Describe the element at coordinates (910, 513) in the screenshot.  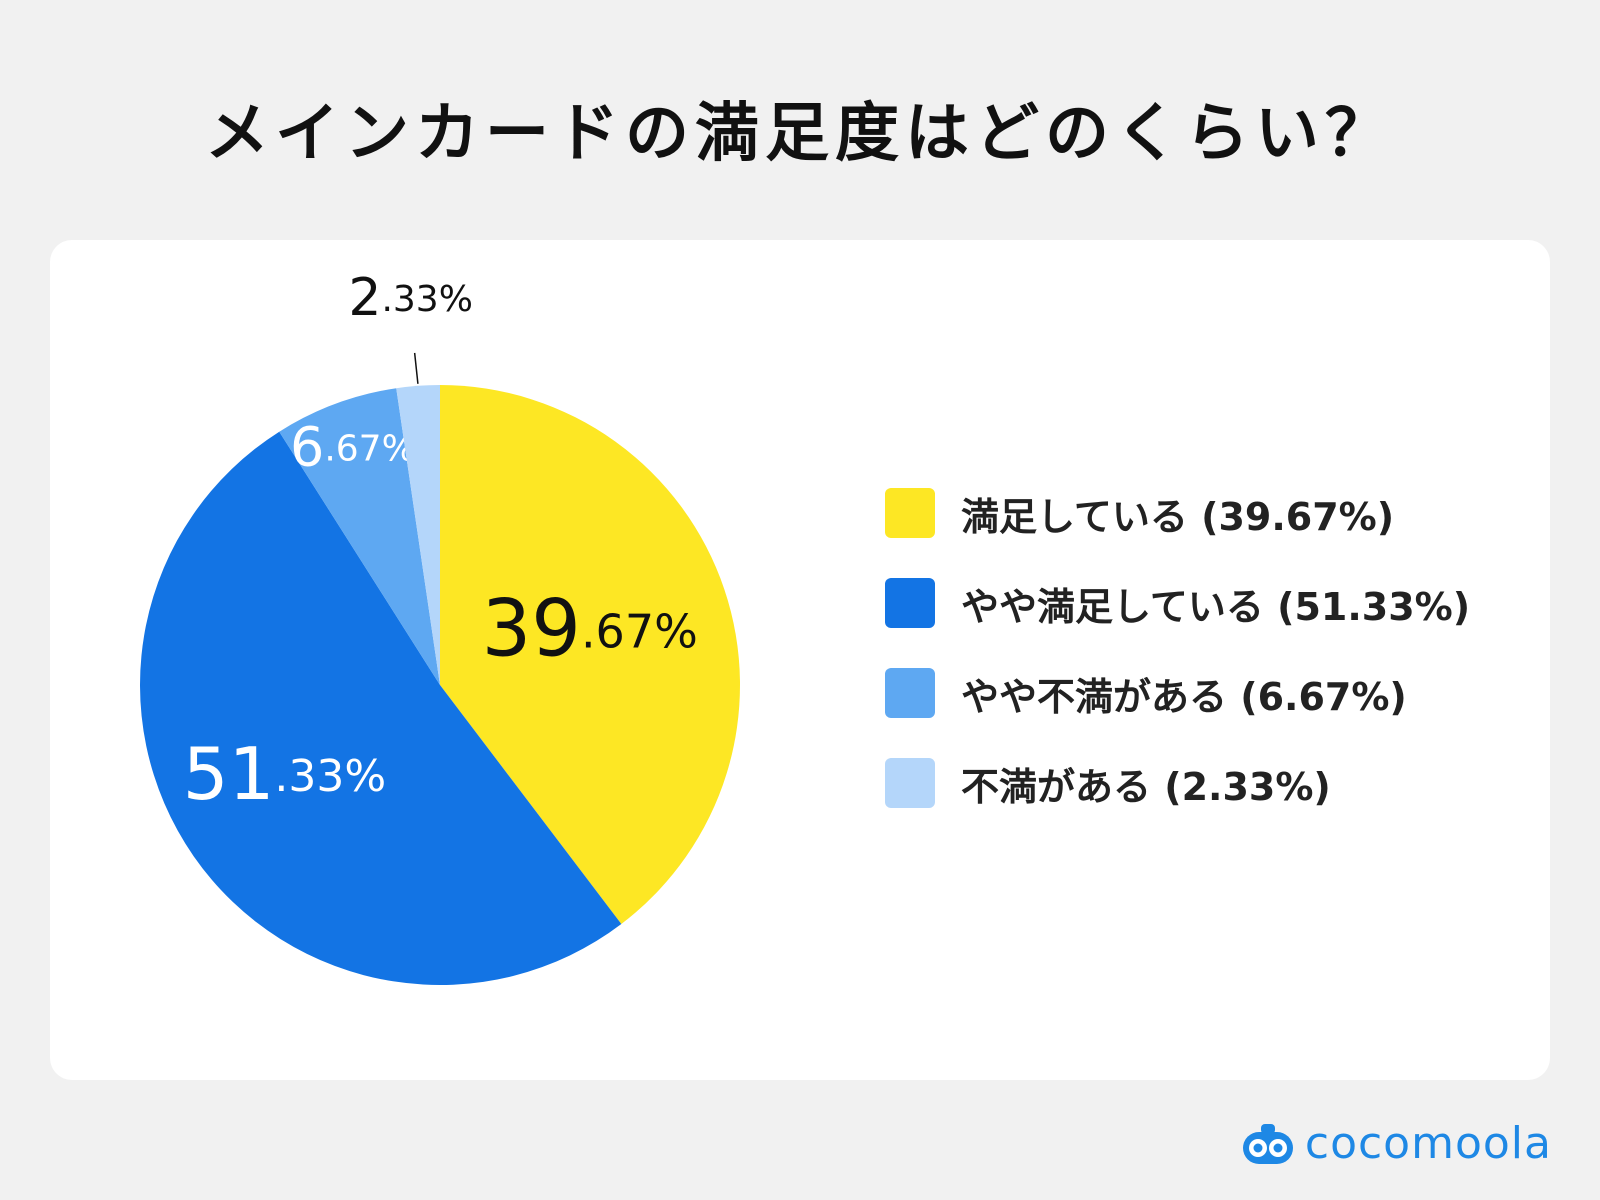
I see `legend-swatch-satisfied` at that location.